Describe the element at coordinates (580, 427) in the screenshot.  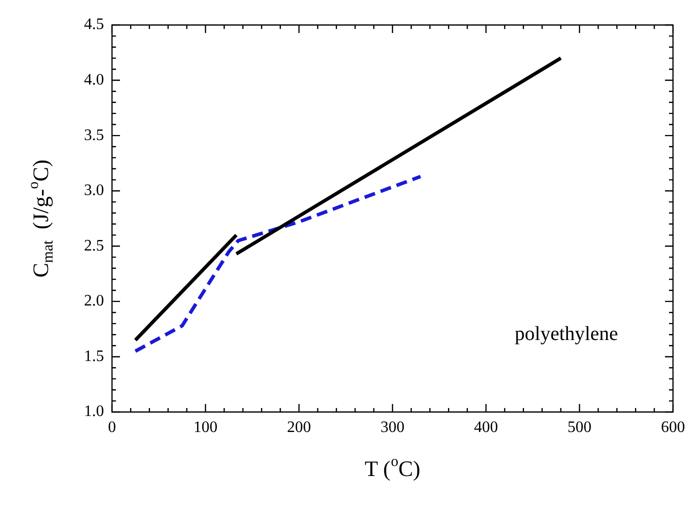
I see `x-tick-label: 500` at that location.